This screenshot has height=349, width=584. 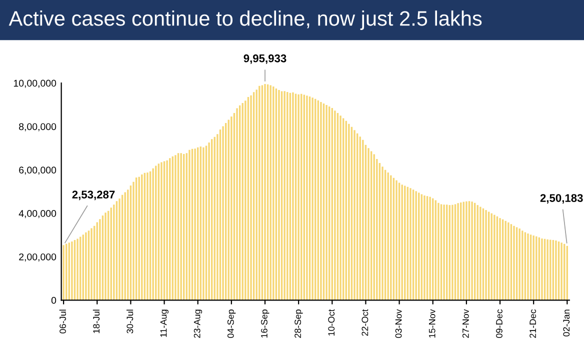 What do you see at coordinates (96, 322) in the screenshot?
I see `x-tick-label: 18-Jul` at bounding box center [96, 322].